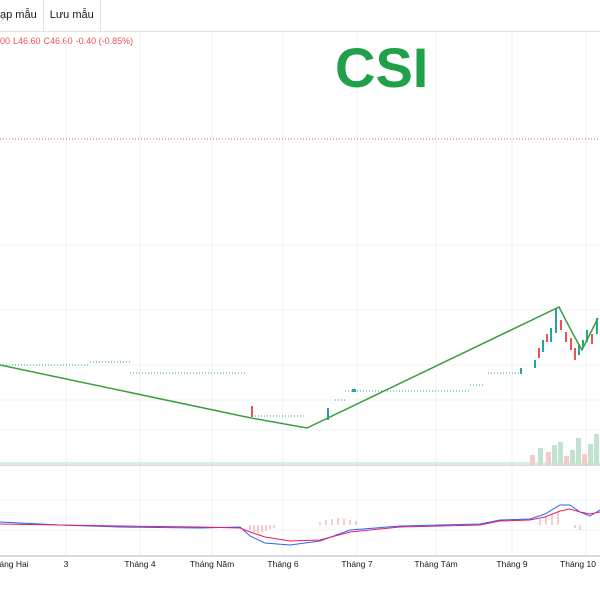 Image resolution: width=600 pixels, height=600 pixels. What do you see at coordinates (300, 16) in the screenshot?
I see `top-toolbar: ạp mẫu Lưu mẫu` at bounding box center [300, 16].